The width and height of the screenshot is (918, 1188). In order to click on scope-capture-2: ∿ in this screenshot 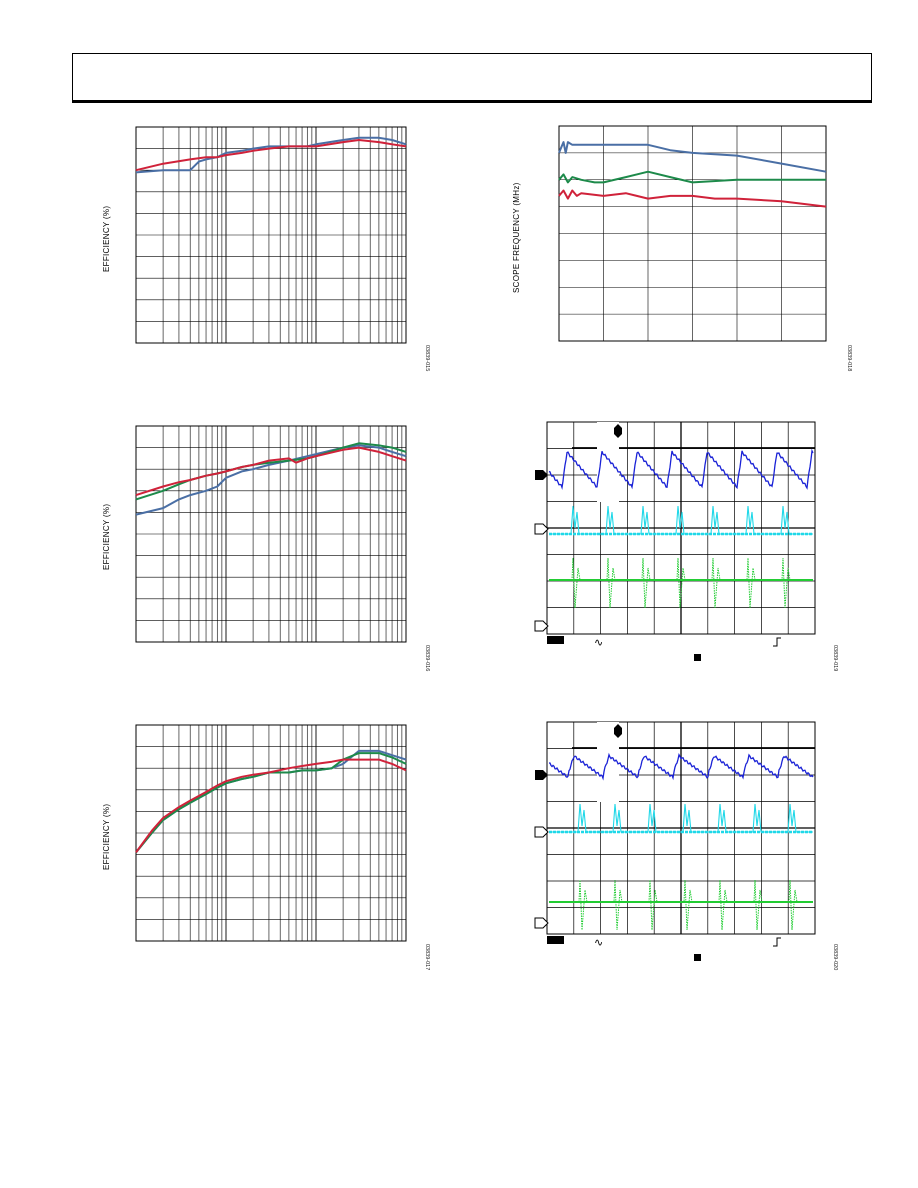, I will do `click(675, 841)`.